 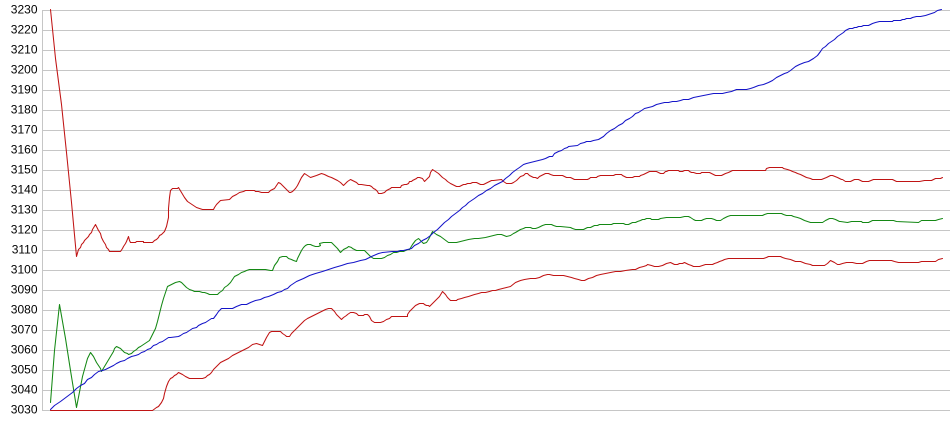 What do you see at coordinates (24, 349) in the screenshot?
I see `svg-text: 3060` at bounding box center [24, 349].